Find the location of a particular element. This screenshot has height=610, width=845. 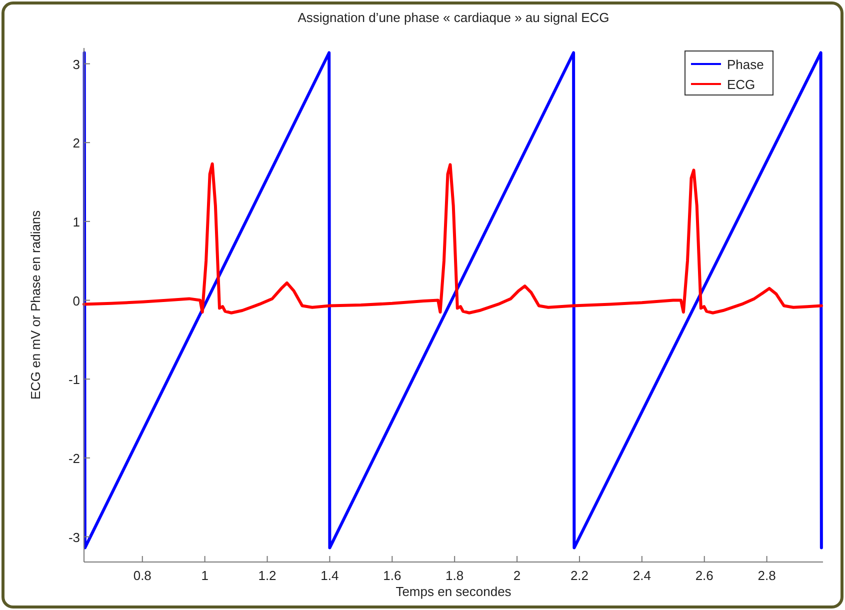

x-axis-title: Temps en secondes is located at coordinates (454, 591).